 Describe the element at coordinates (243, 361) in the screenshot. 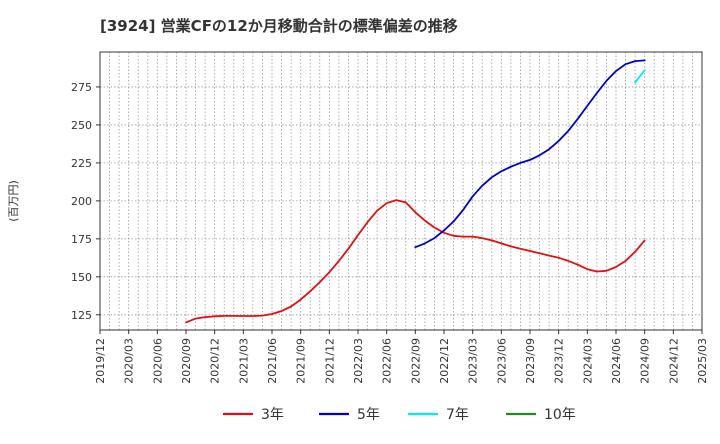

I see `x-tick-label: 2021/03` at that location.